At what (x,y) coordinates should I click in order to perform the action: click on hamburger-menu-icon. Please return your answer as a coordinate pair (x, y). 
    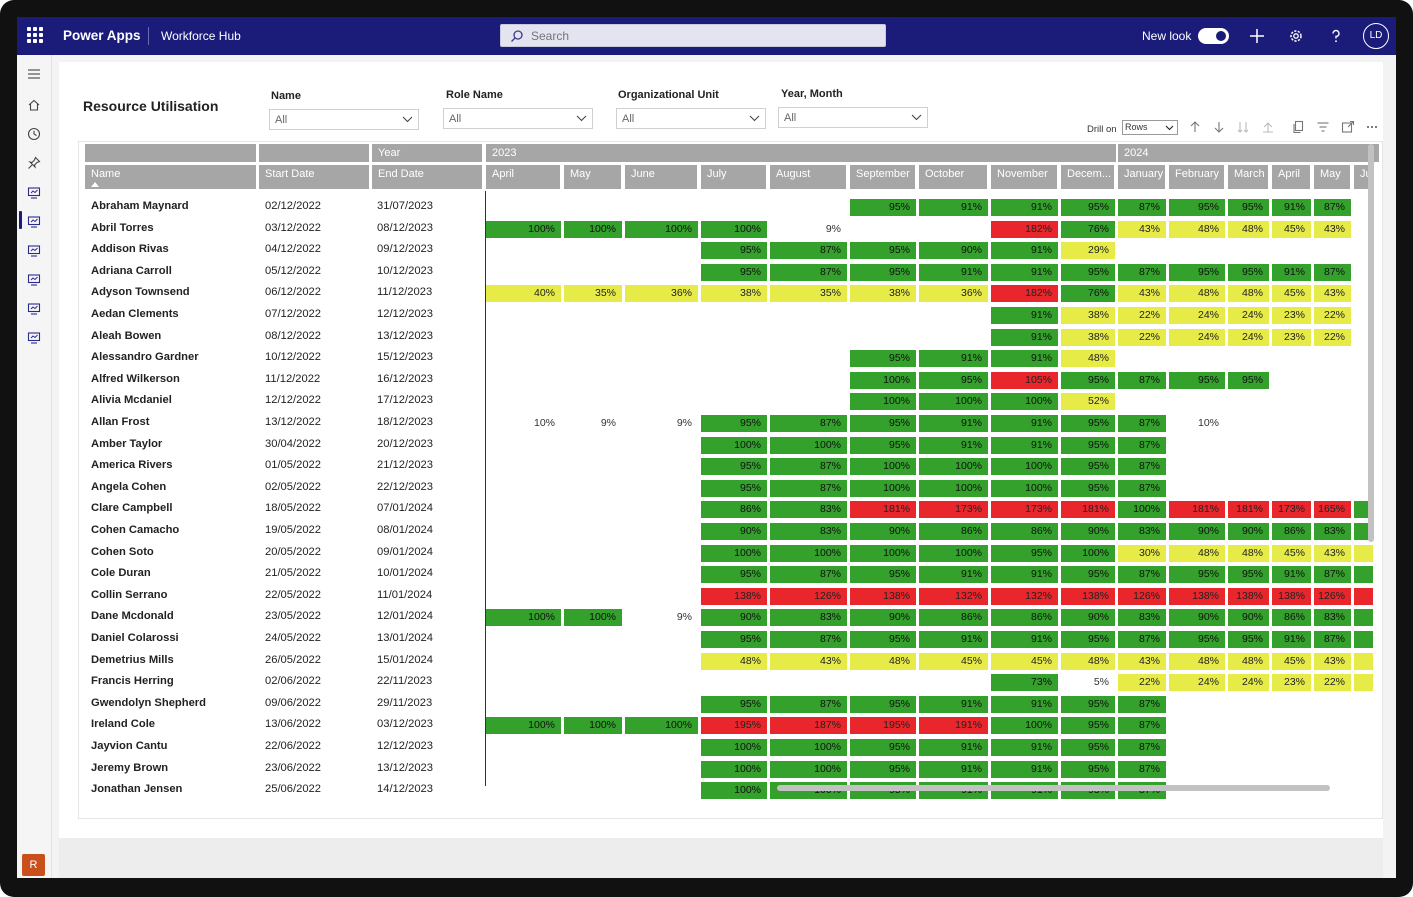
    Looking at the image, I should click on (34, 74).